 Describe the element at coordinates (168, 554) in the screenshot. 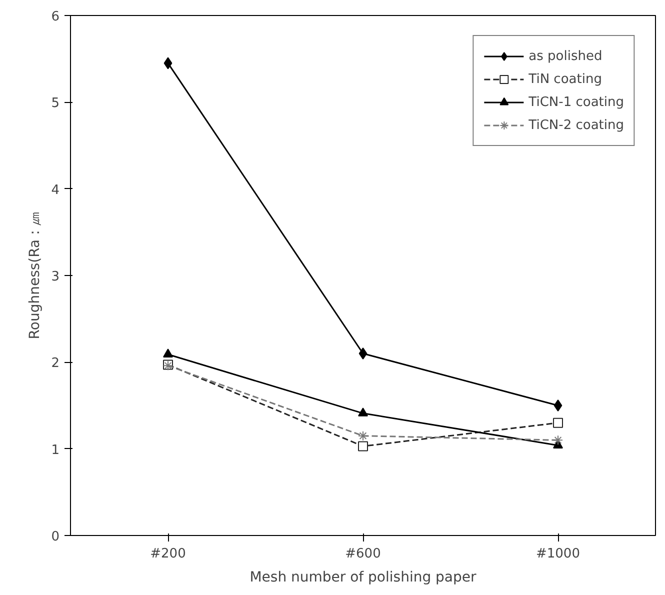

I see `x-tick-label: #200` at that location.